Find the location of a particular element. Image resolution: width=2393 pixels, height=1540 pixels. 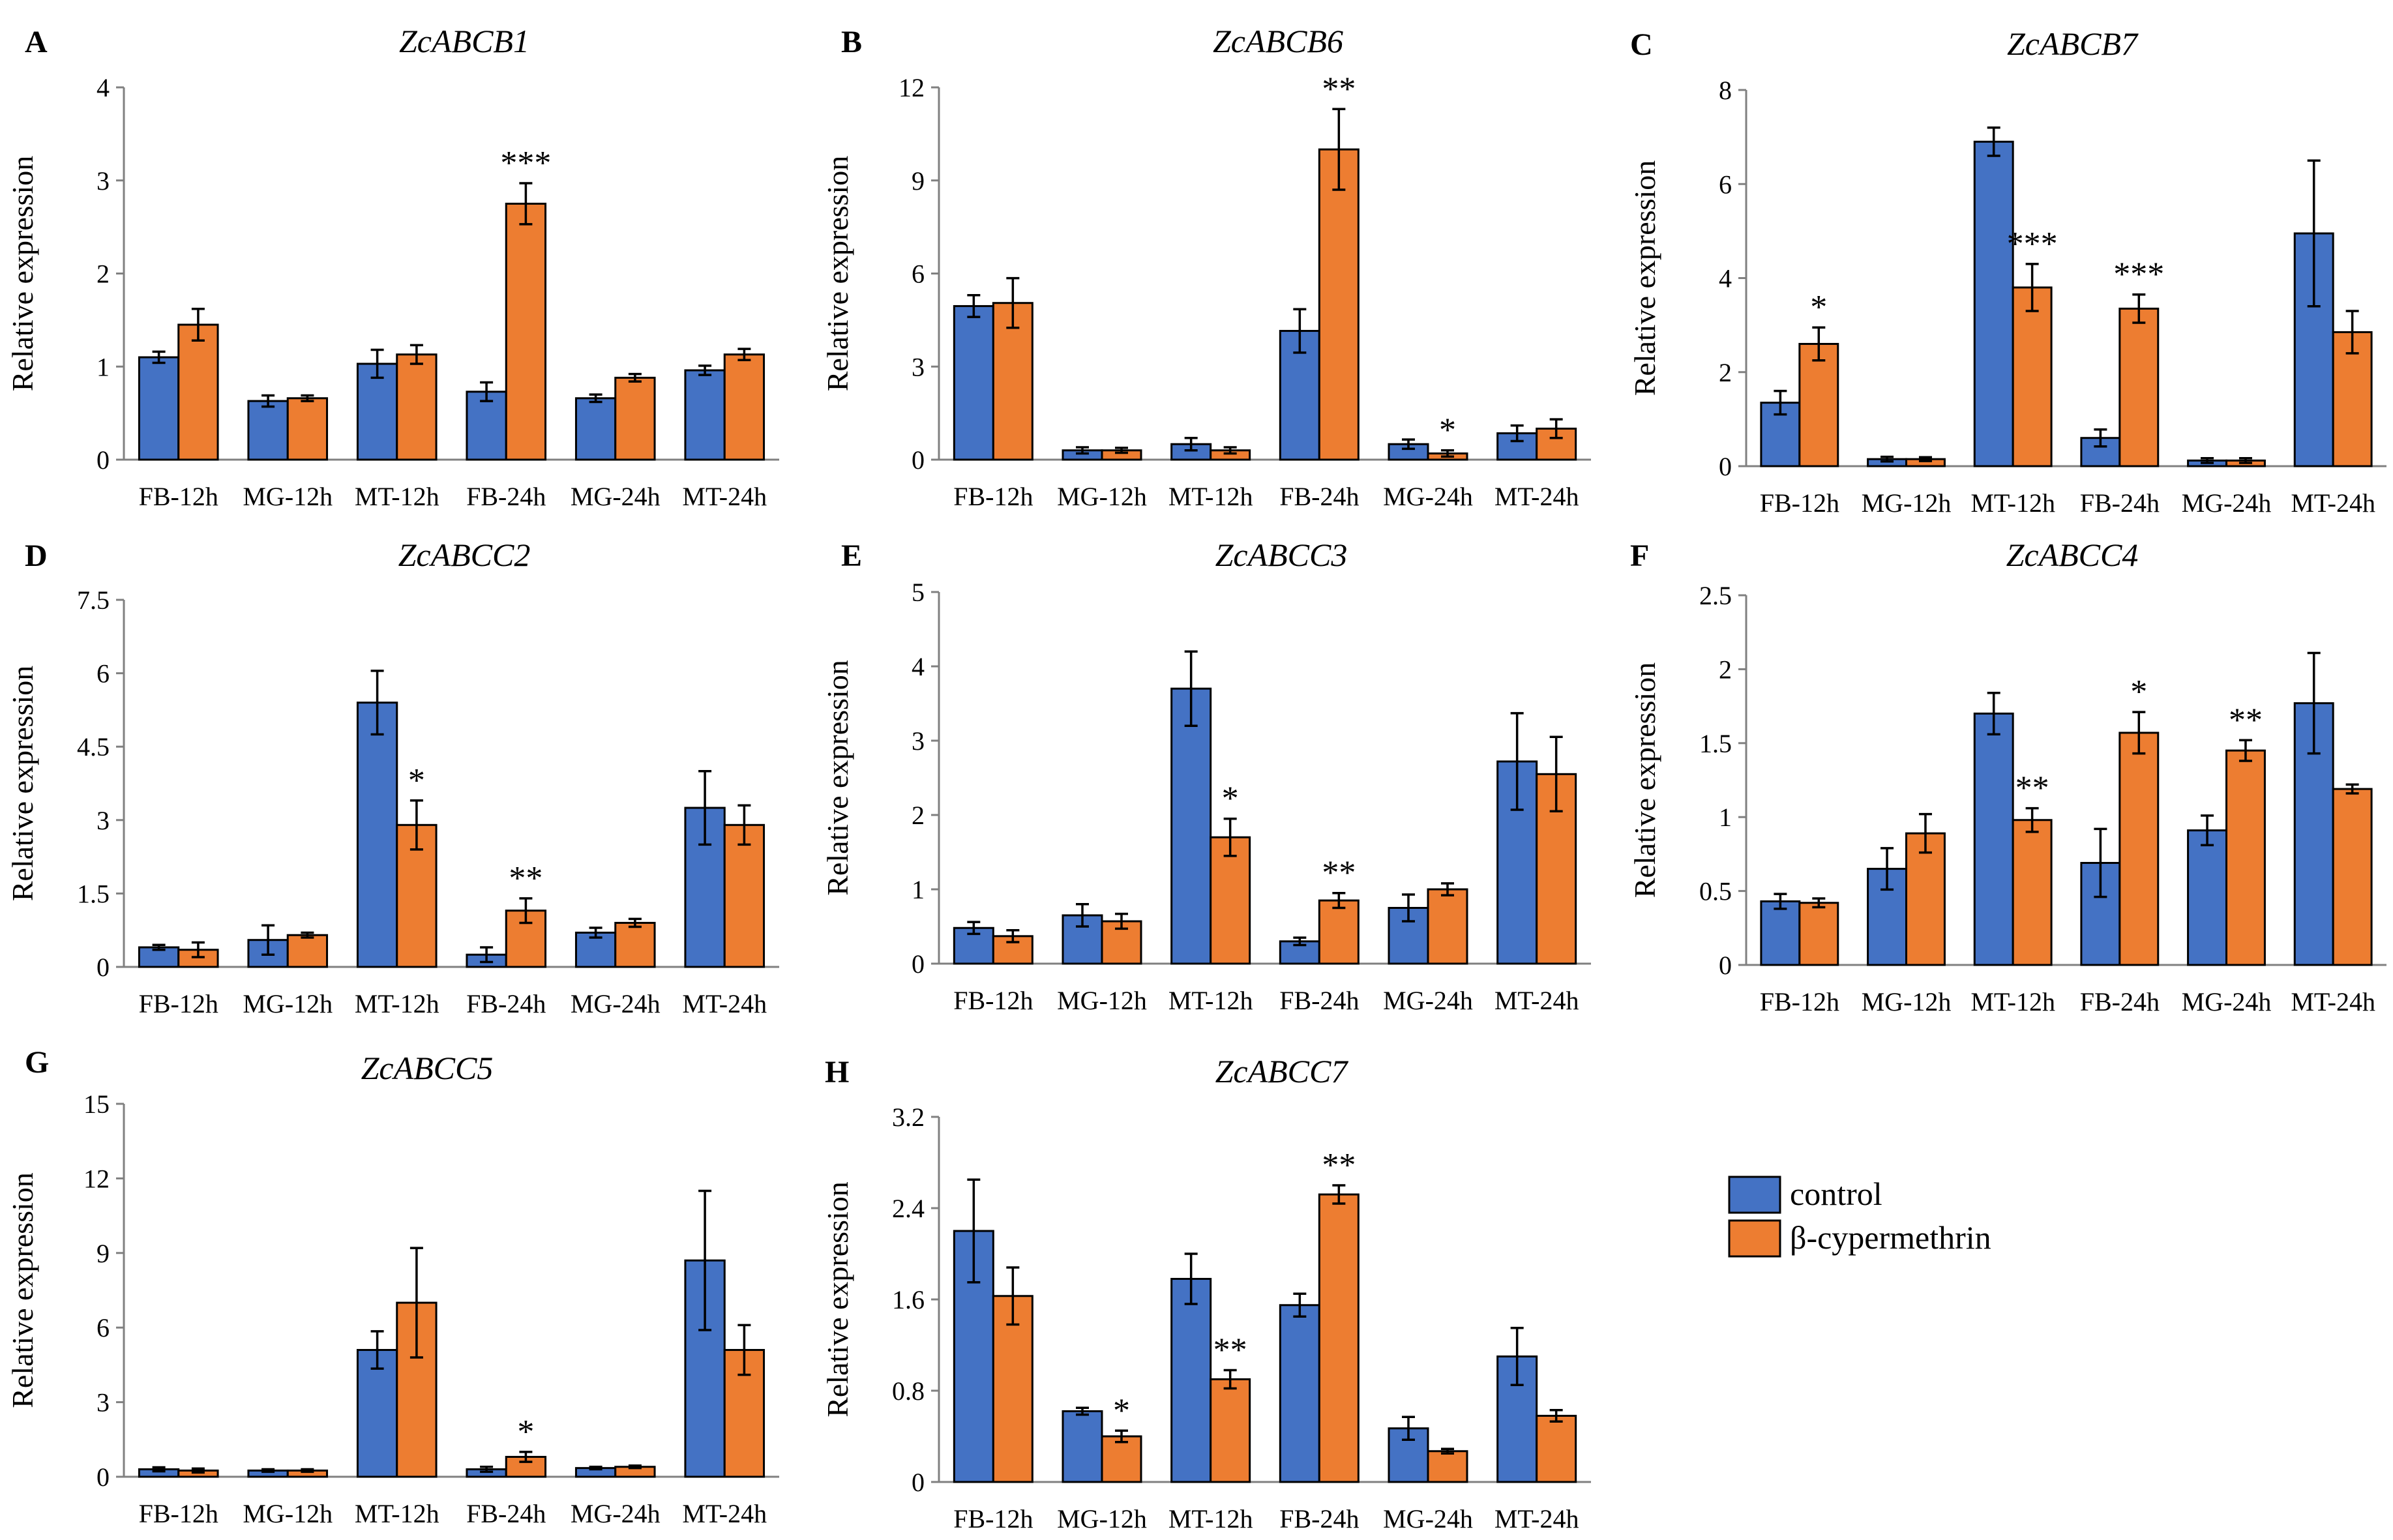

y-tick-label: 12 is located at coordinates (912, 87).